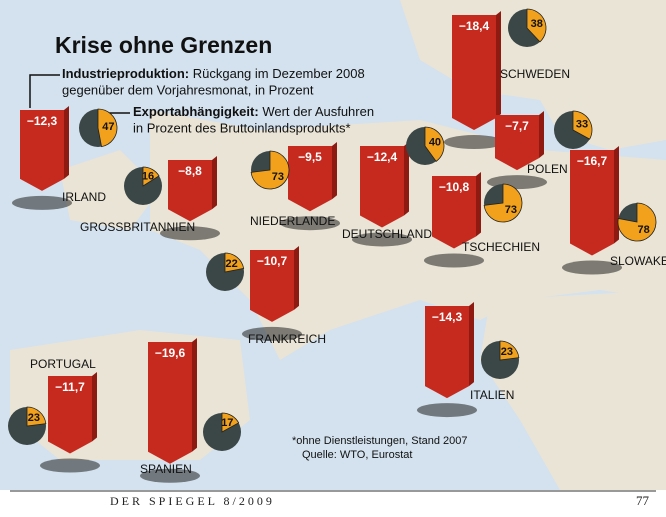  What do you see at coordinates (70, 387) in the screenshot?
I see `value-label: −11,7` at bounding box center [70, 387].